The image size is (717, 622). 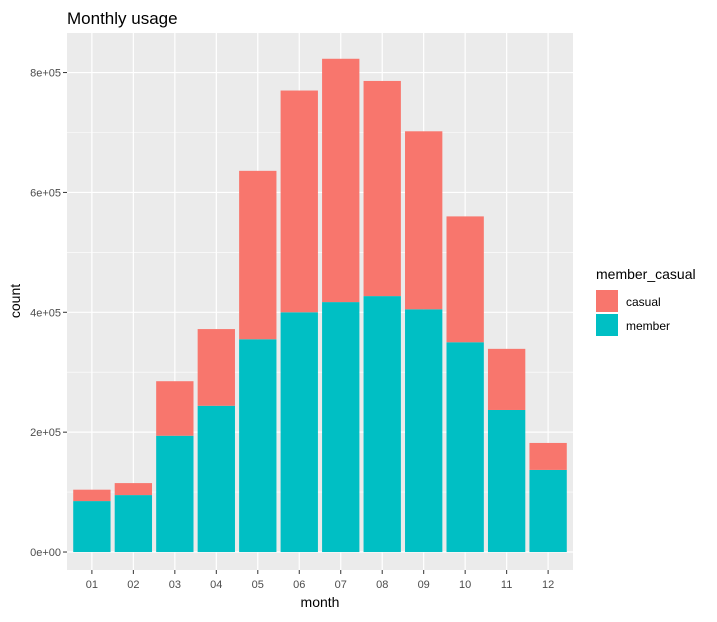 What do you see at coordinates (45, 553) in the screenshot?
I see `y-tick-label: 0e+00` at bounding box center [45, 553].